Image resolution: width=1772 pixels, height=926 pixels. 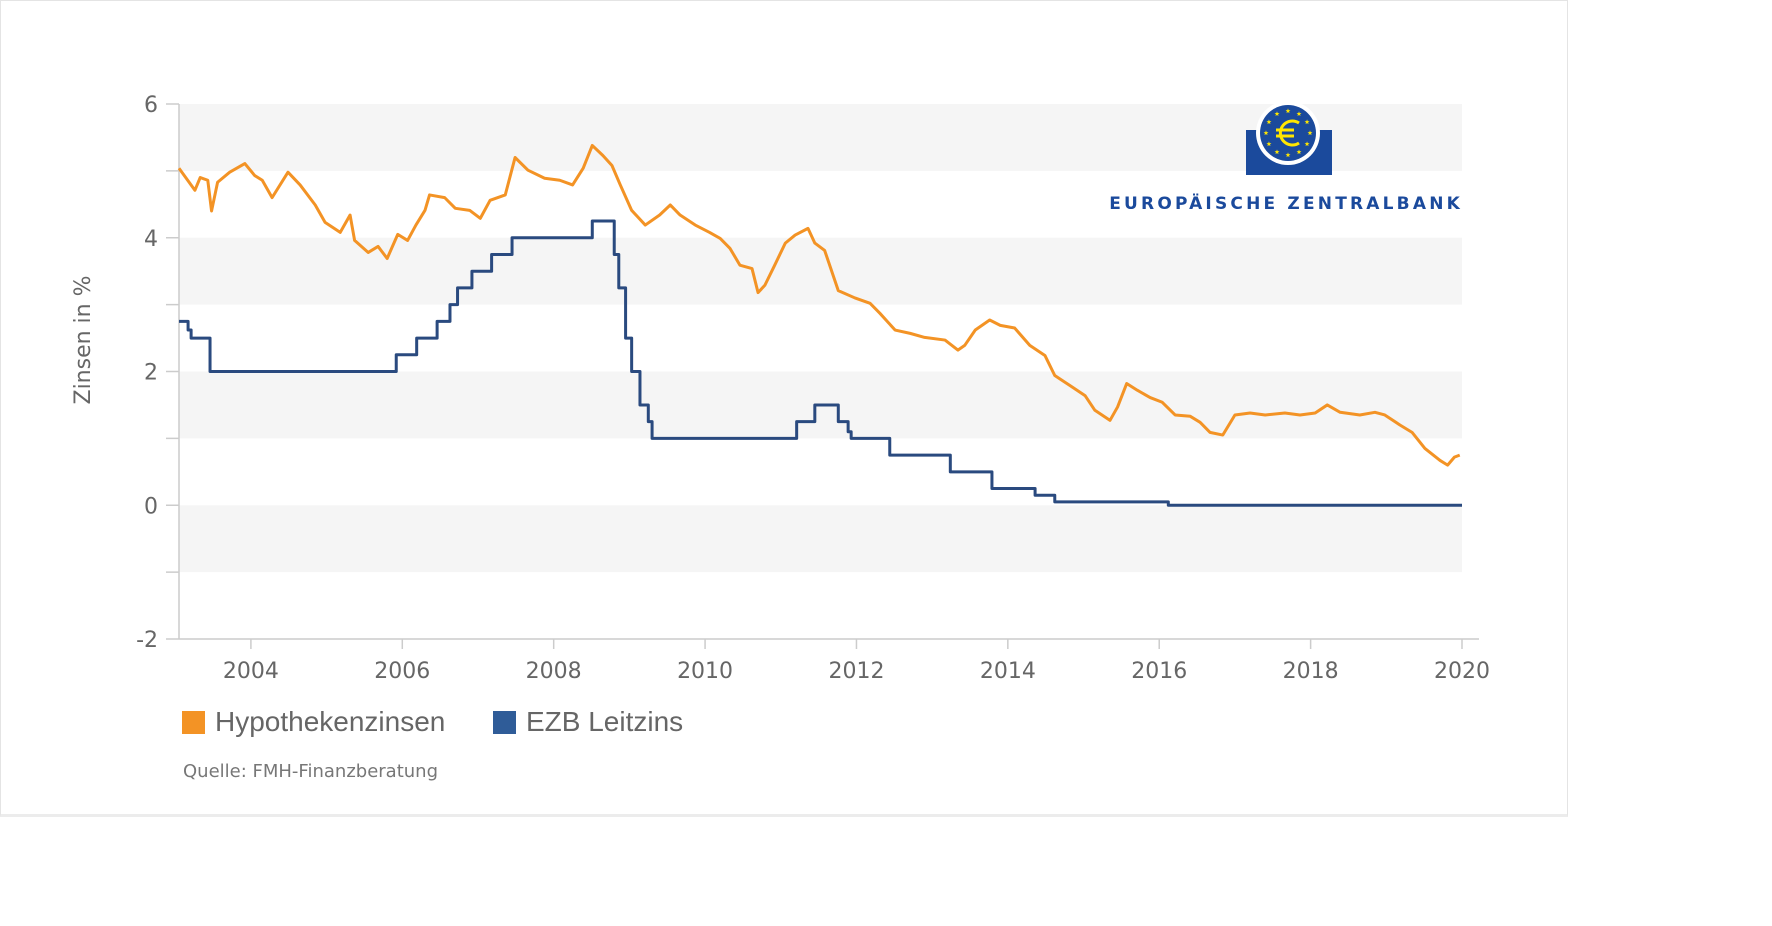 I want to click on x-tick-label: 2004, so click(x=251, y=671).